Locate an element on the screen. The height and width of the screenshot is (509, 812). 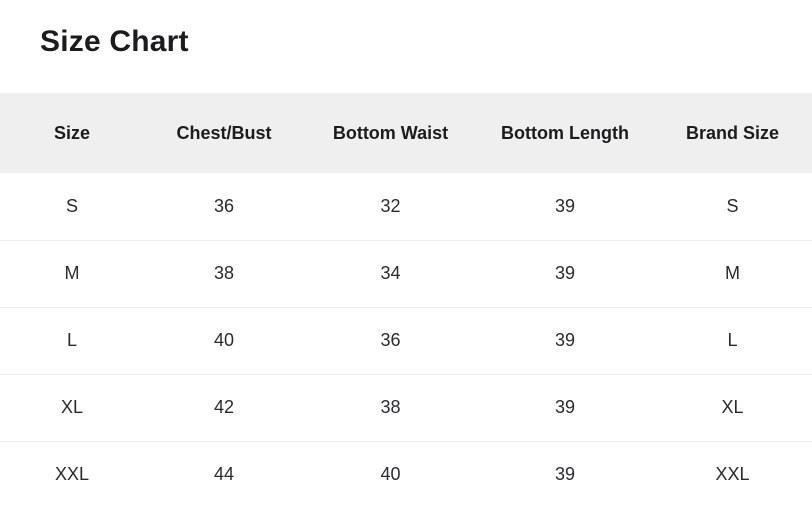
table-row: L 40 36 39 L is located at coordinates (406, 340).